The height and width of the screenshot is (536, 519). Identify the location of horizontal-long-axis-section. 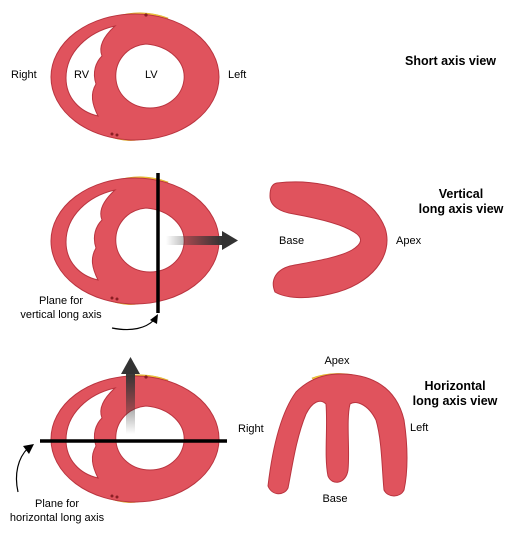
(337, 435).